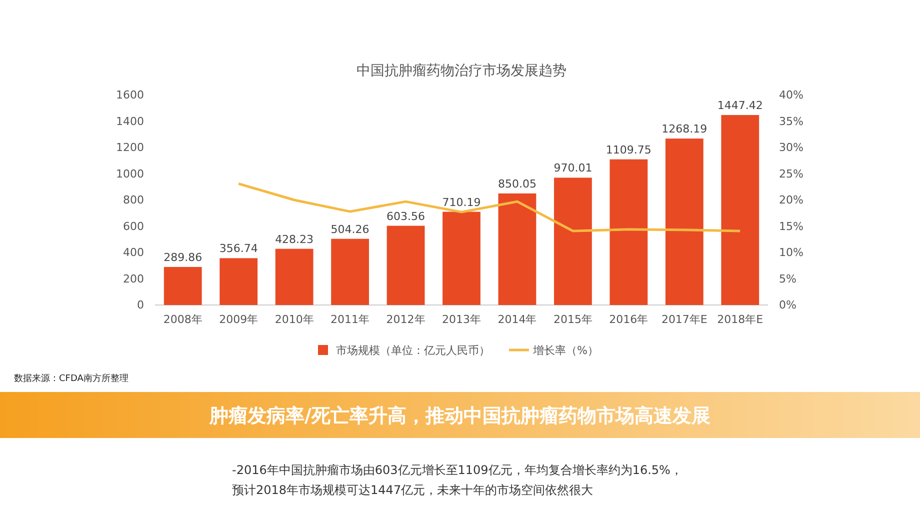 This screenshot has width=920, height=518. What do you see at coordinates (459, 416) in the screenshot?
I see `text: 肿瘤发病率/死亡率升高，推动中国抗肿瘤药物市场高速发展` at bounding box center [459, 416].